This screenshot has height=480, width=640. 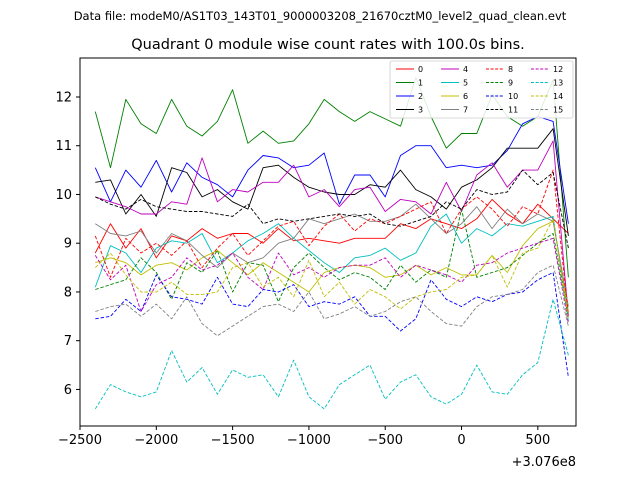 What do you see at coordinates (420, 96) in the screenshot?
I see `legend-label-2: 2` at bounding box center [420, 96].